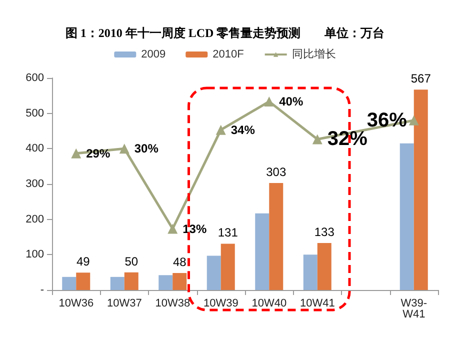  I want to click on y-tick-label: 500, so click(35, 113).